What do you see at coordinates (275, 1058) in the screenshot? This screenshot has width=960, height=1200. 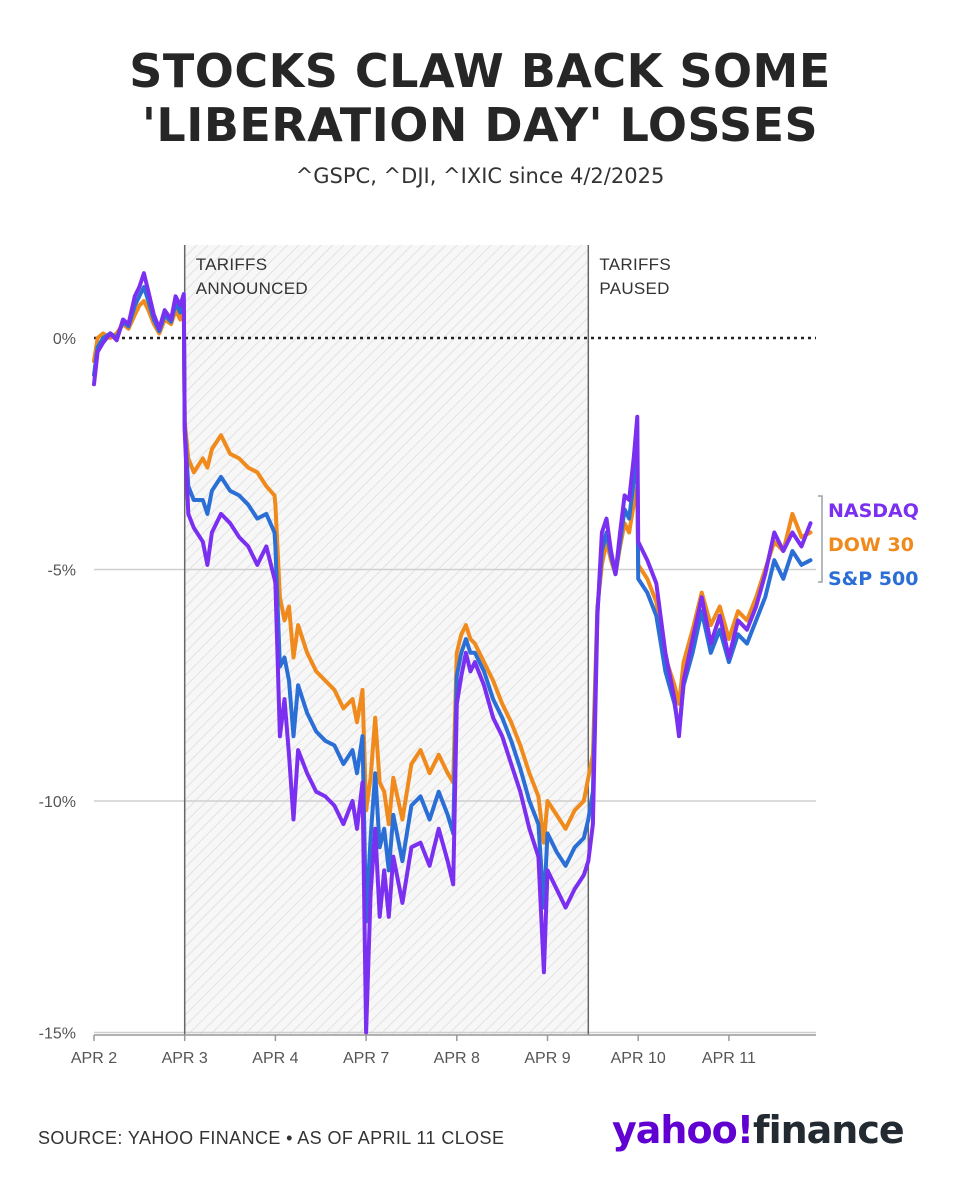 I see `x-tick-label: APR 4` at bounding box center [275, 1058].